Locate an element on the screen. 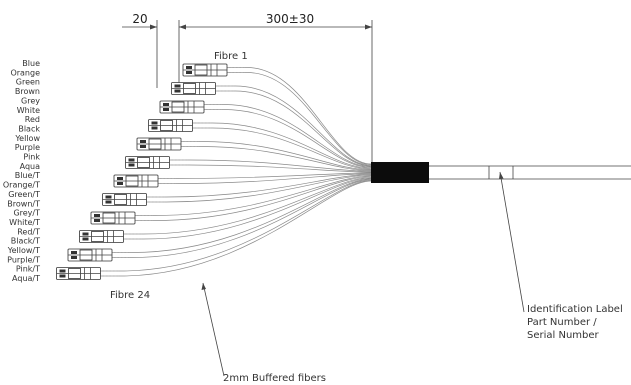 Image resolution: width=631 pixels, height=385 pixels. fiber-color-label: Green is located at coordinates (28, 82).